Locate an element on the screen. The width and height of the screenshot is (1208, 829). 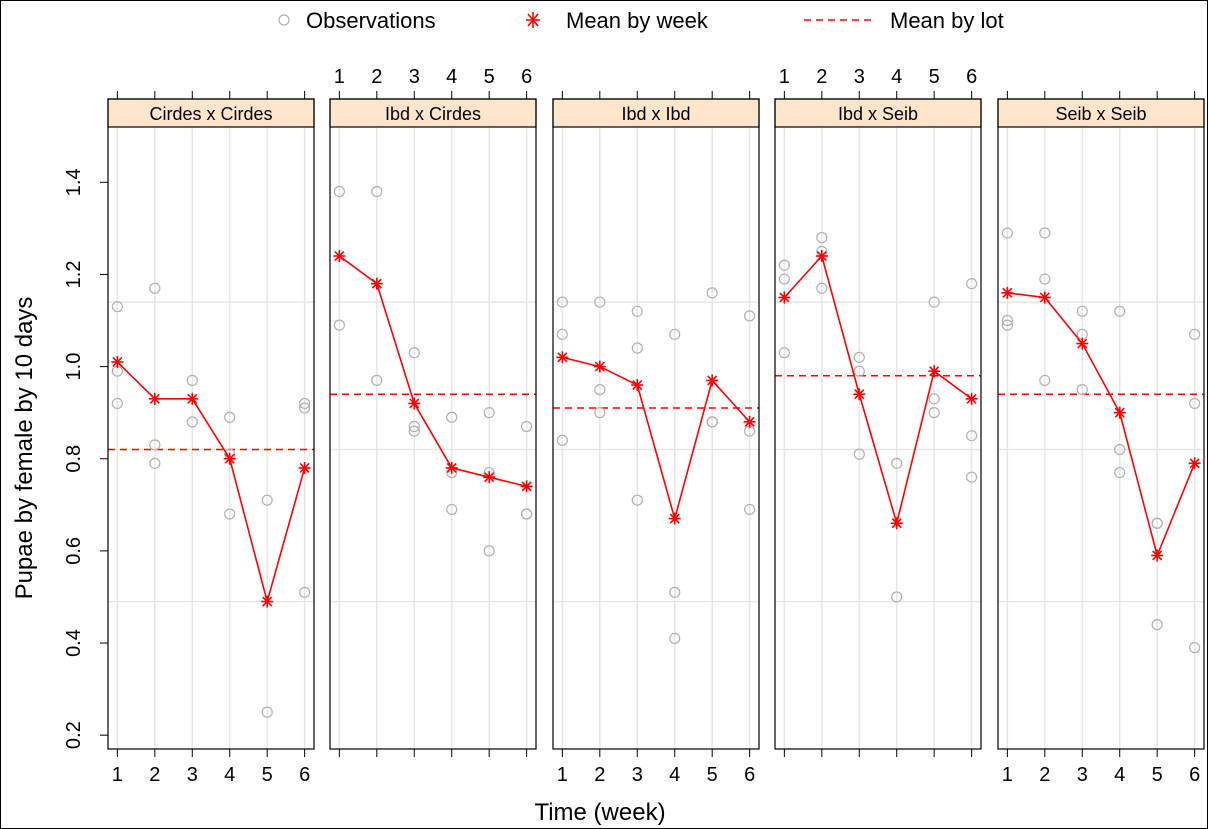
legend-observations-symbol is located at coordinates (284, 20).